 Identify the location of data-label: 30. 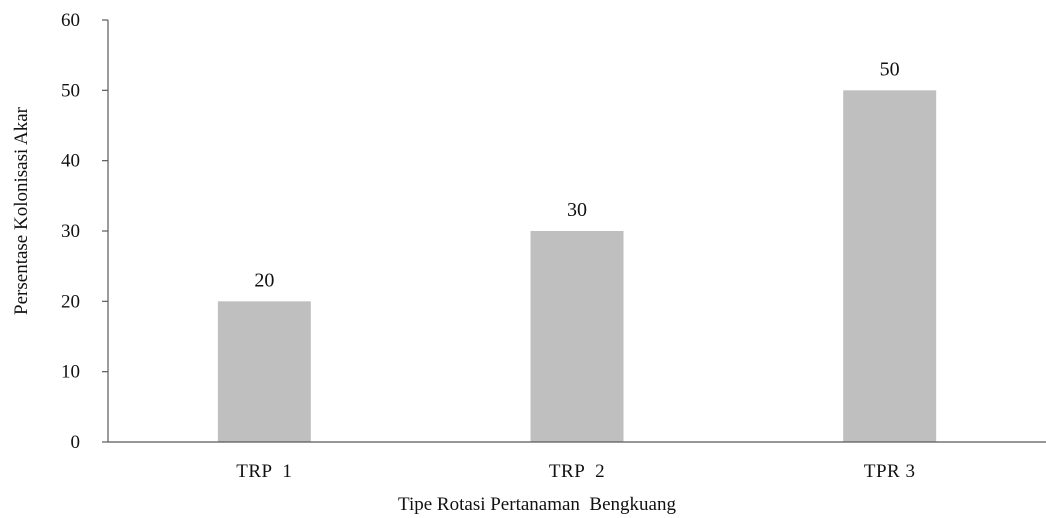
(577, 210).